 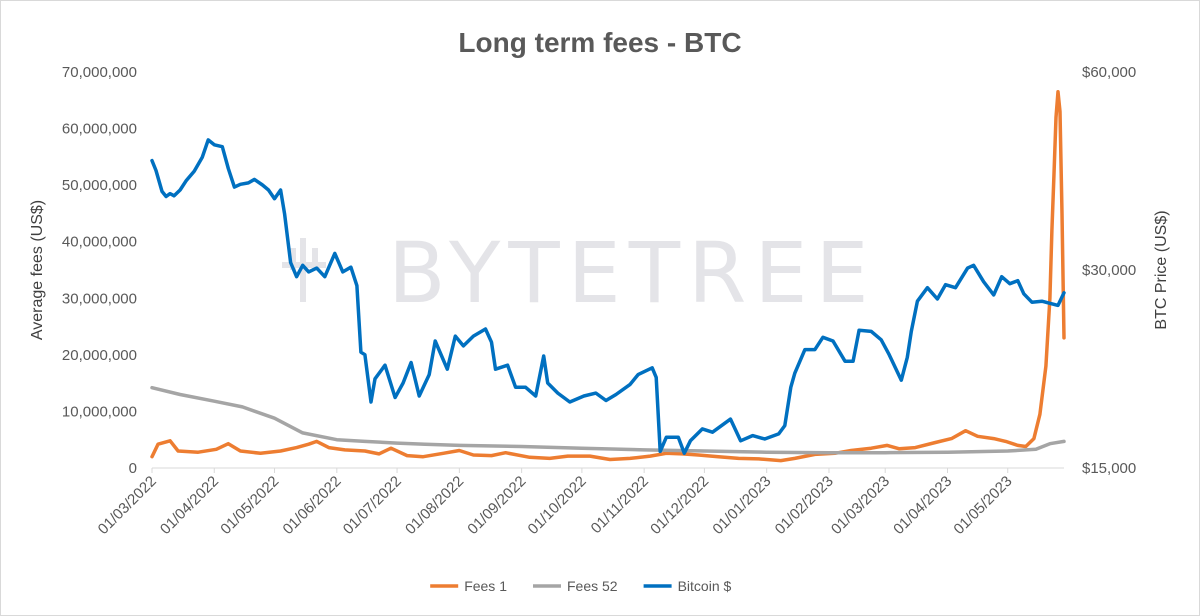 What do you see at coordinates (37, 270) in the screenshot?
I see `y-axis-title: Average fees (US$)` at bounding box center [37, 270].